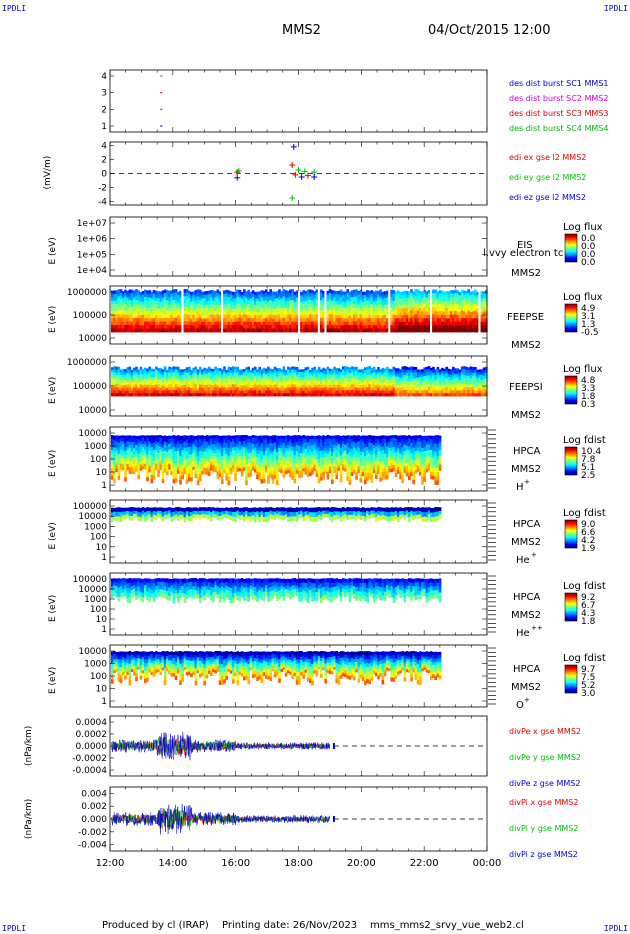 The width and height of the screenshot is (630, 934). Describe the element at coordinates (92, 846) in the screenshot. I see `y-tick-label: -0.004` at that location.